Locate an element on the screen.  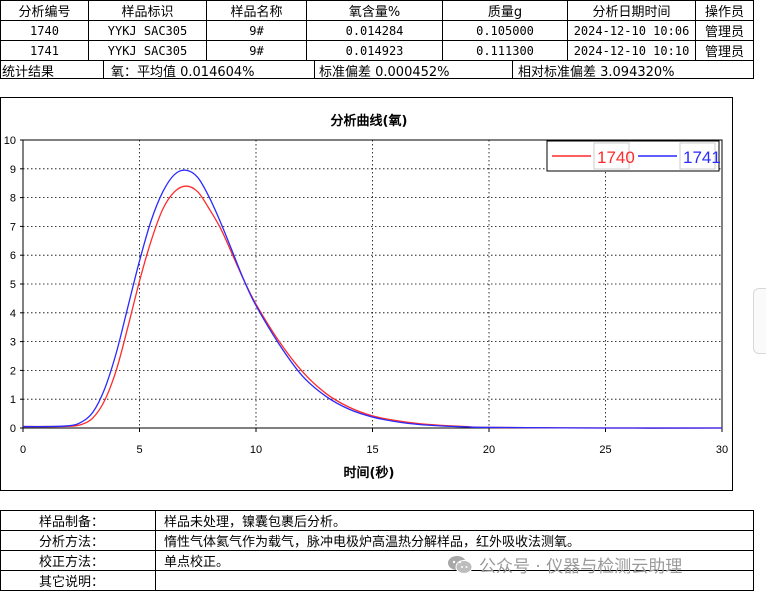
cell-mass: 0.105000 is located at coordinates (505, 30).